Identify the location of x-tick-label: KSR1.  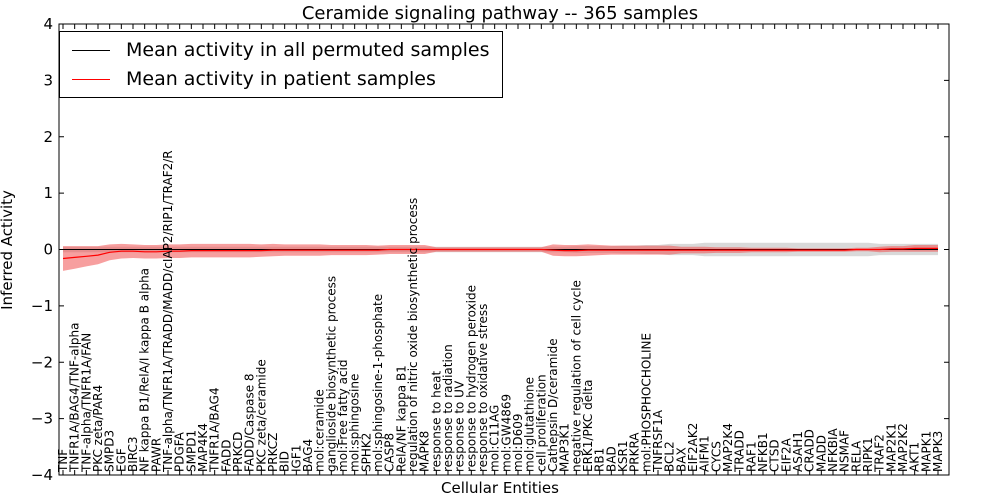
(623, 456).